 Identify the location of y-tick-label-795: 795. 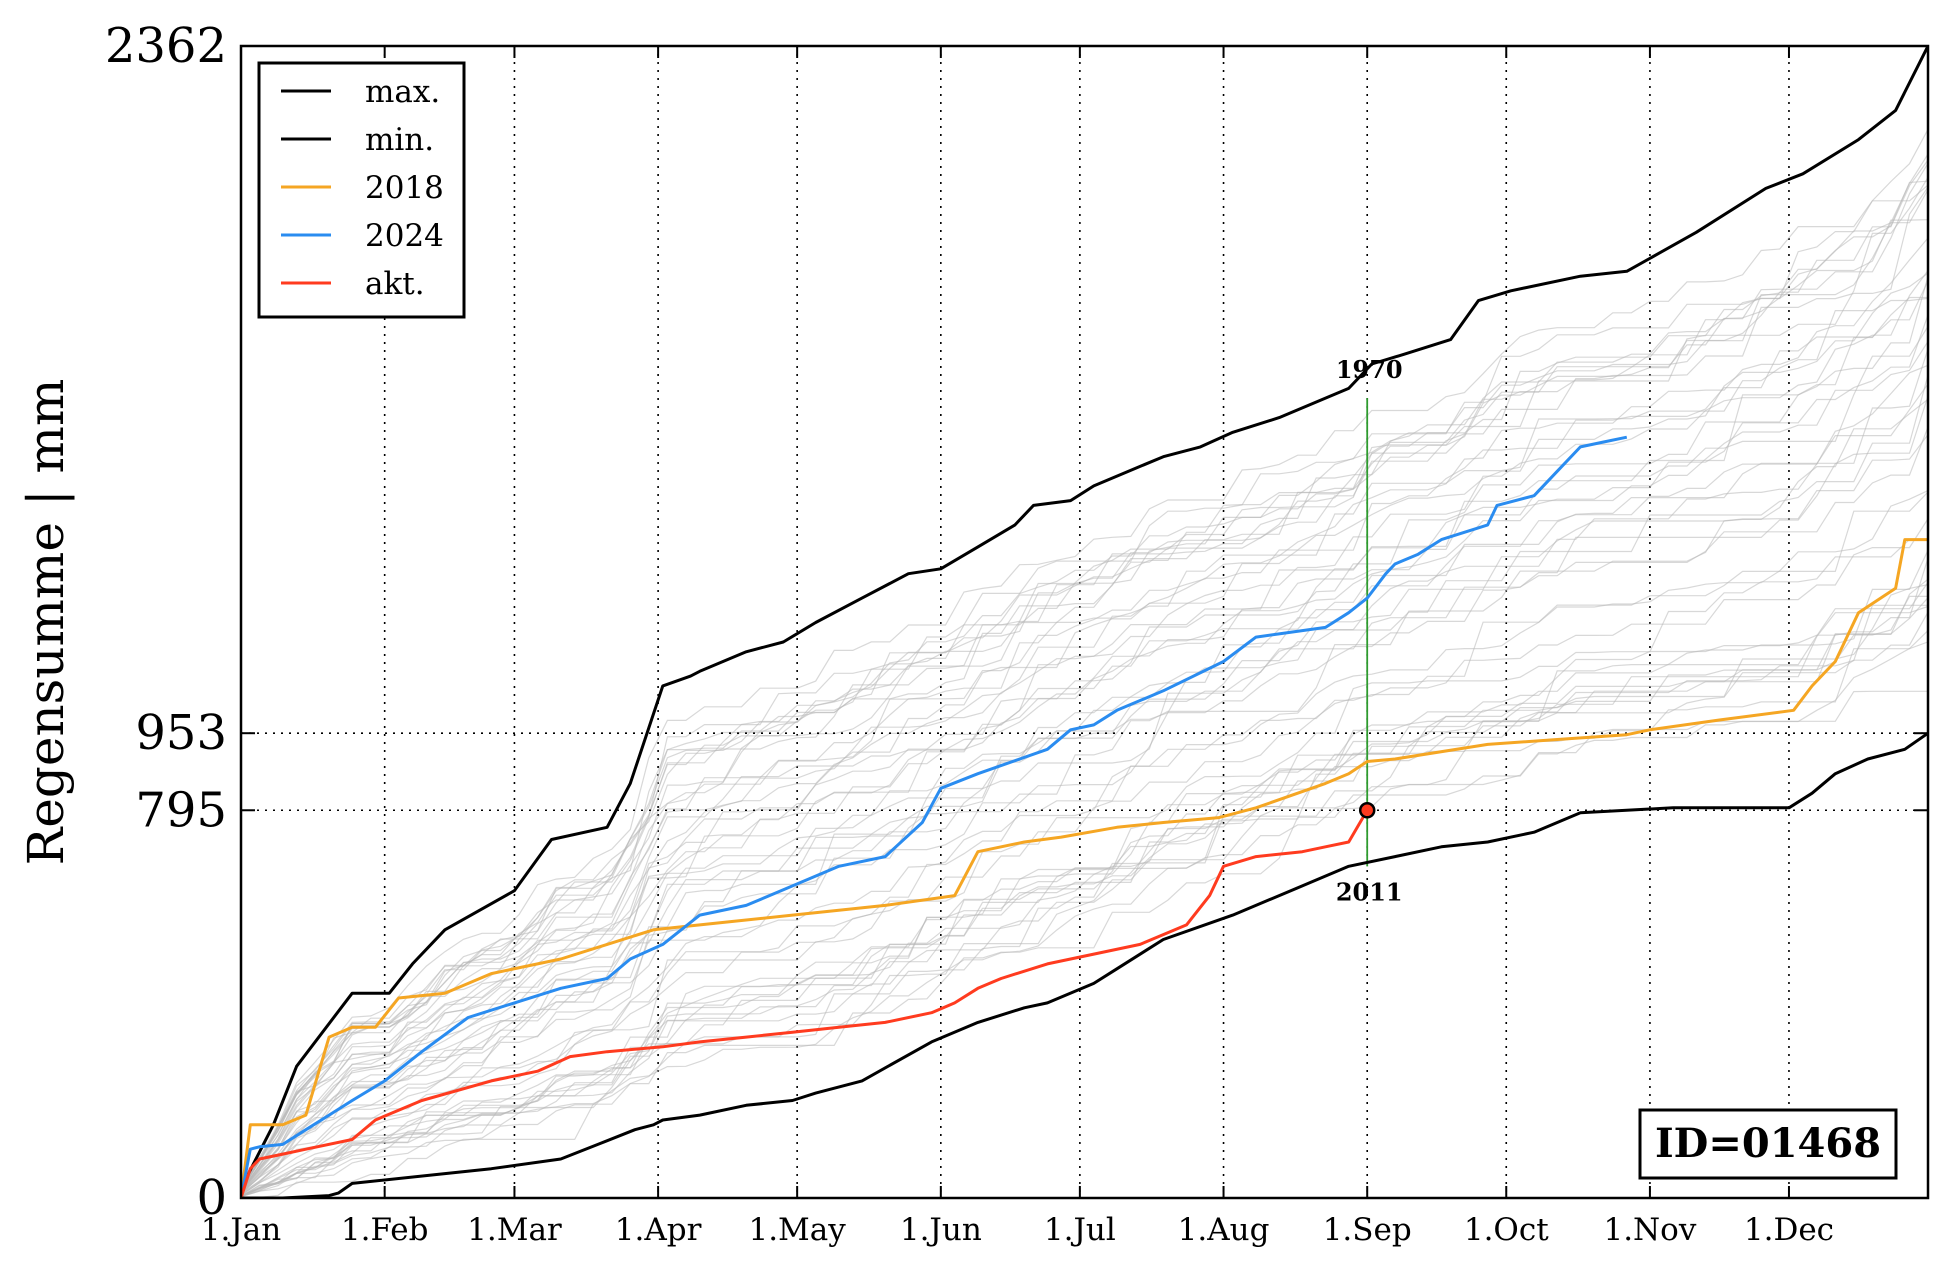
(181, 810).